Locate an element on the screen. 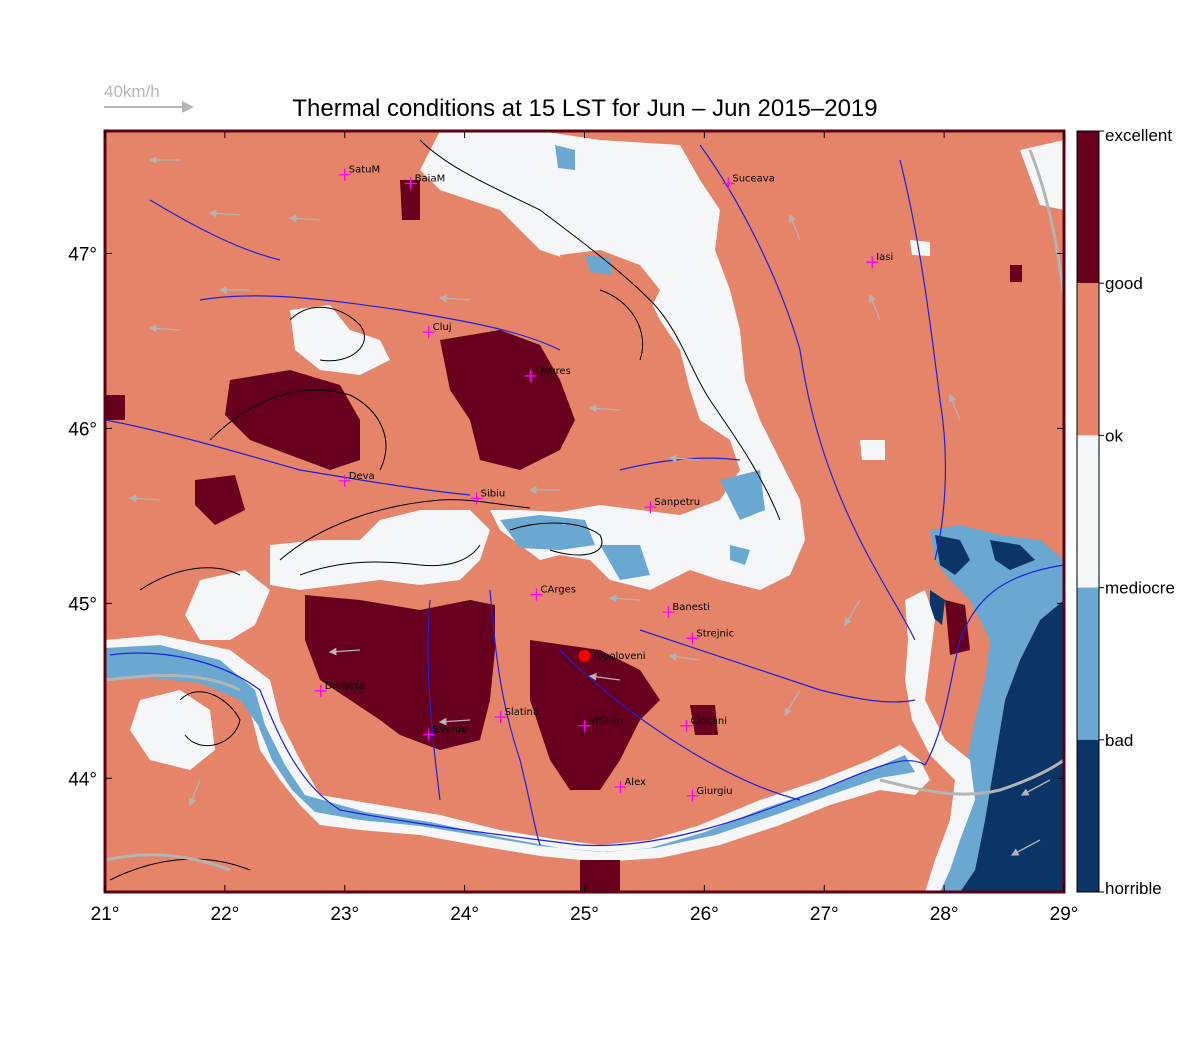 The image size is (1200, 1050). city-label: Suceava is located at coordinates (753, 178).